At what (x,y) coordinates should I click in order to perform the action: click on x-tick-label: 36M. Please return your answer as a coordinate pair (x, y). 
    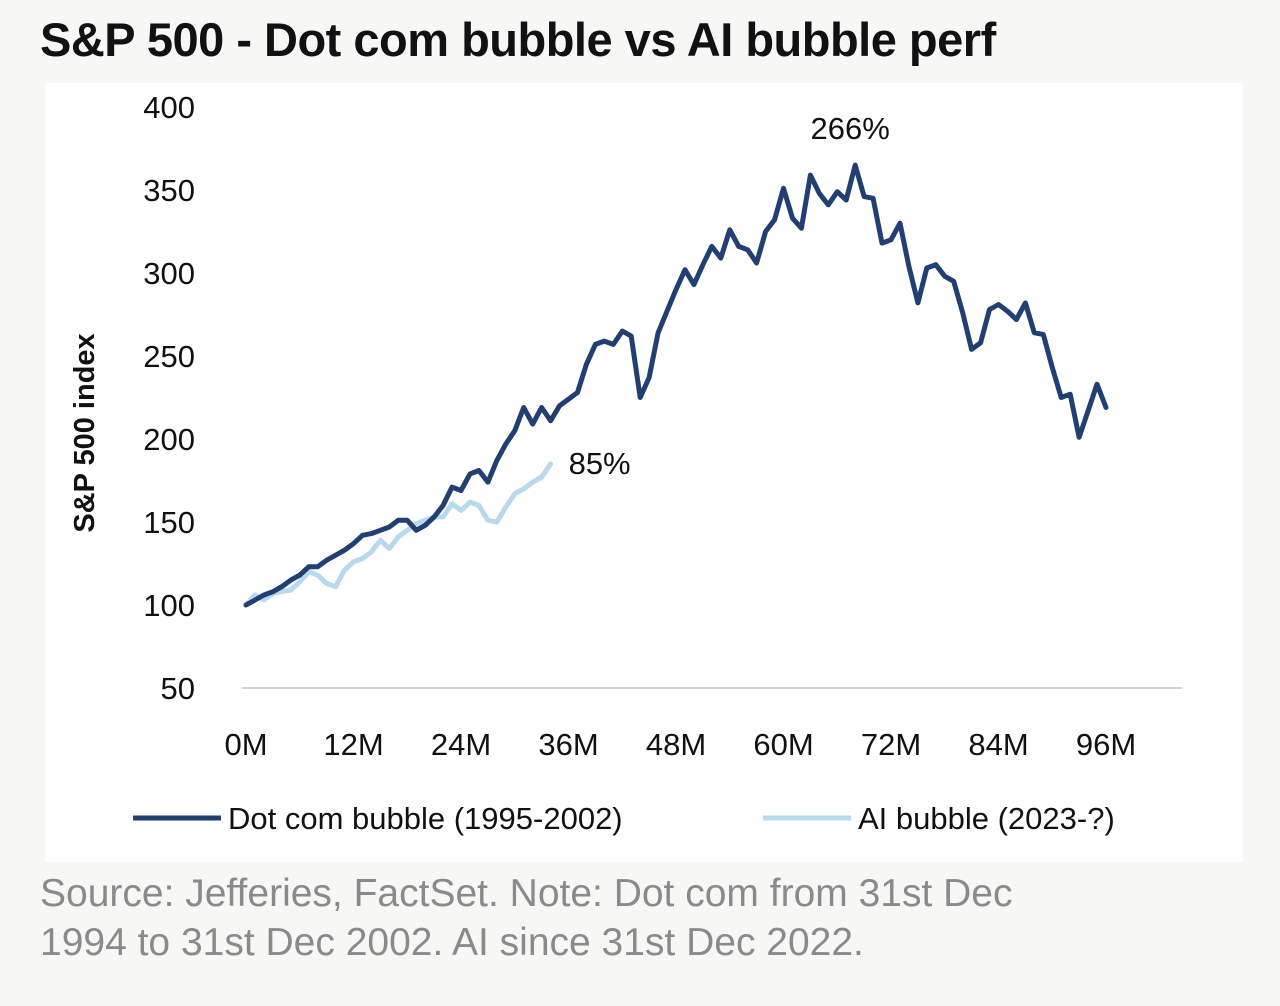
    Looking at the image, I should click on (568, 744).